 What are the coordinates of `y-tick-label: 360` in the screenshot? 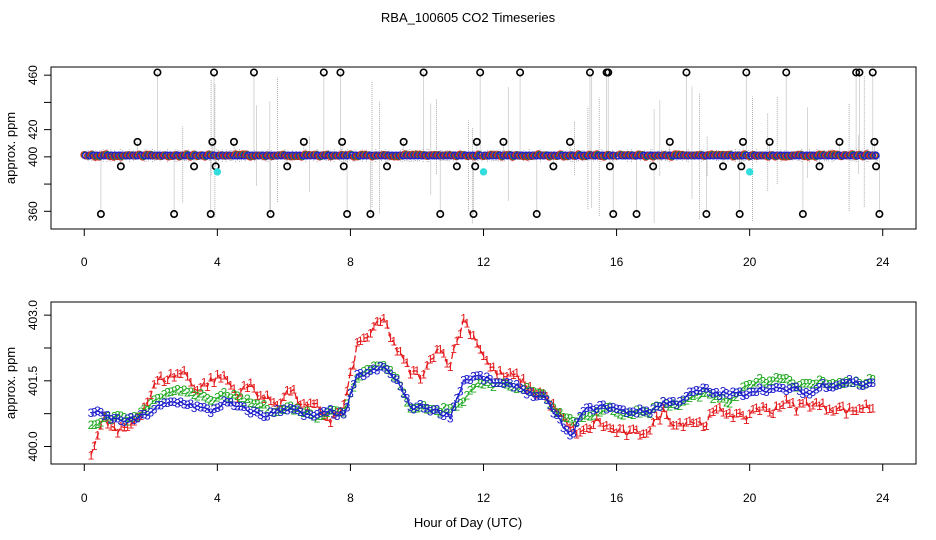 It's located at (33, 211).